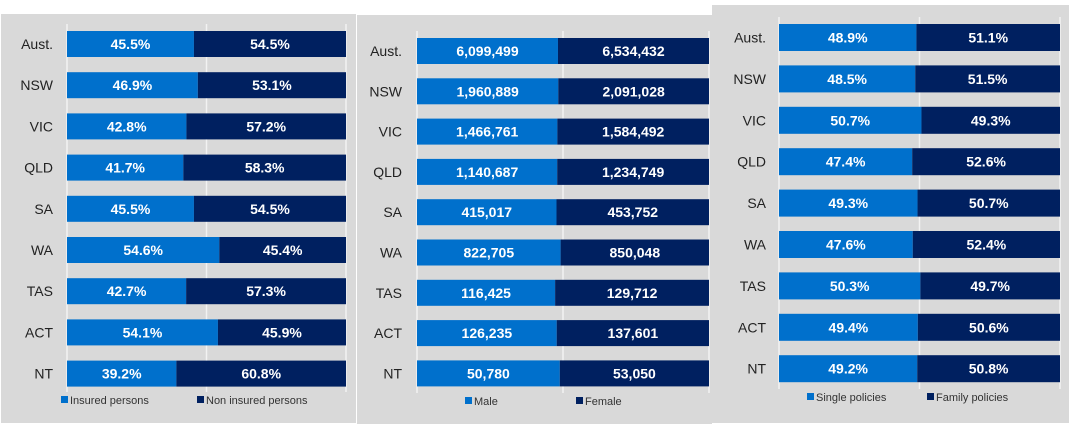 The height and width of the screenshot is (439, 1084). I want to click on data-label: 48.5%, so click(847, 79).